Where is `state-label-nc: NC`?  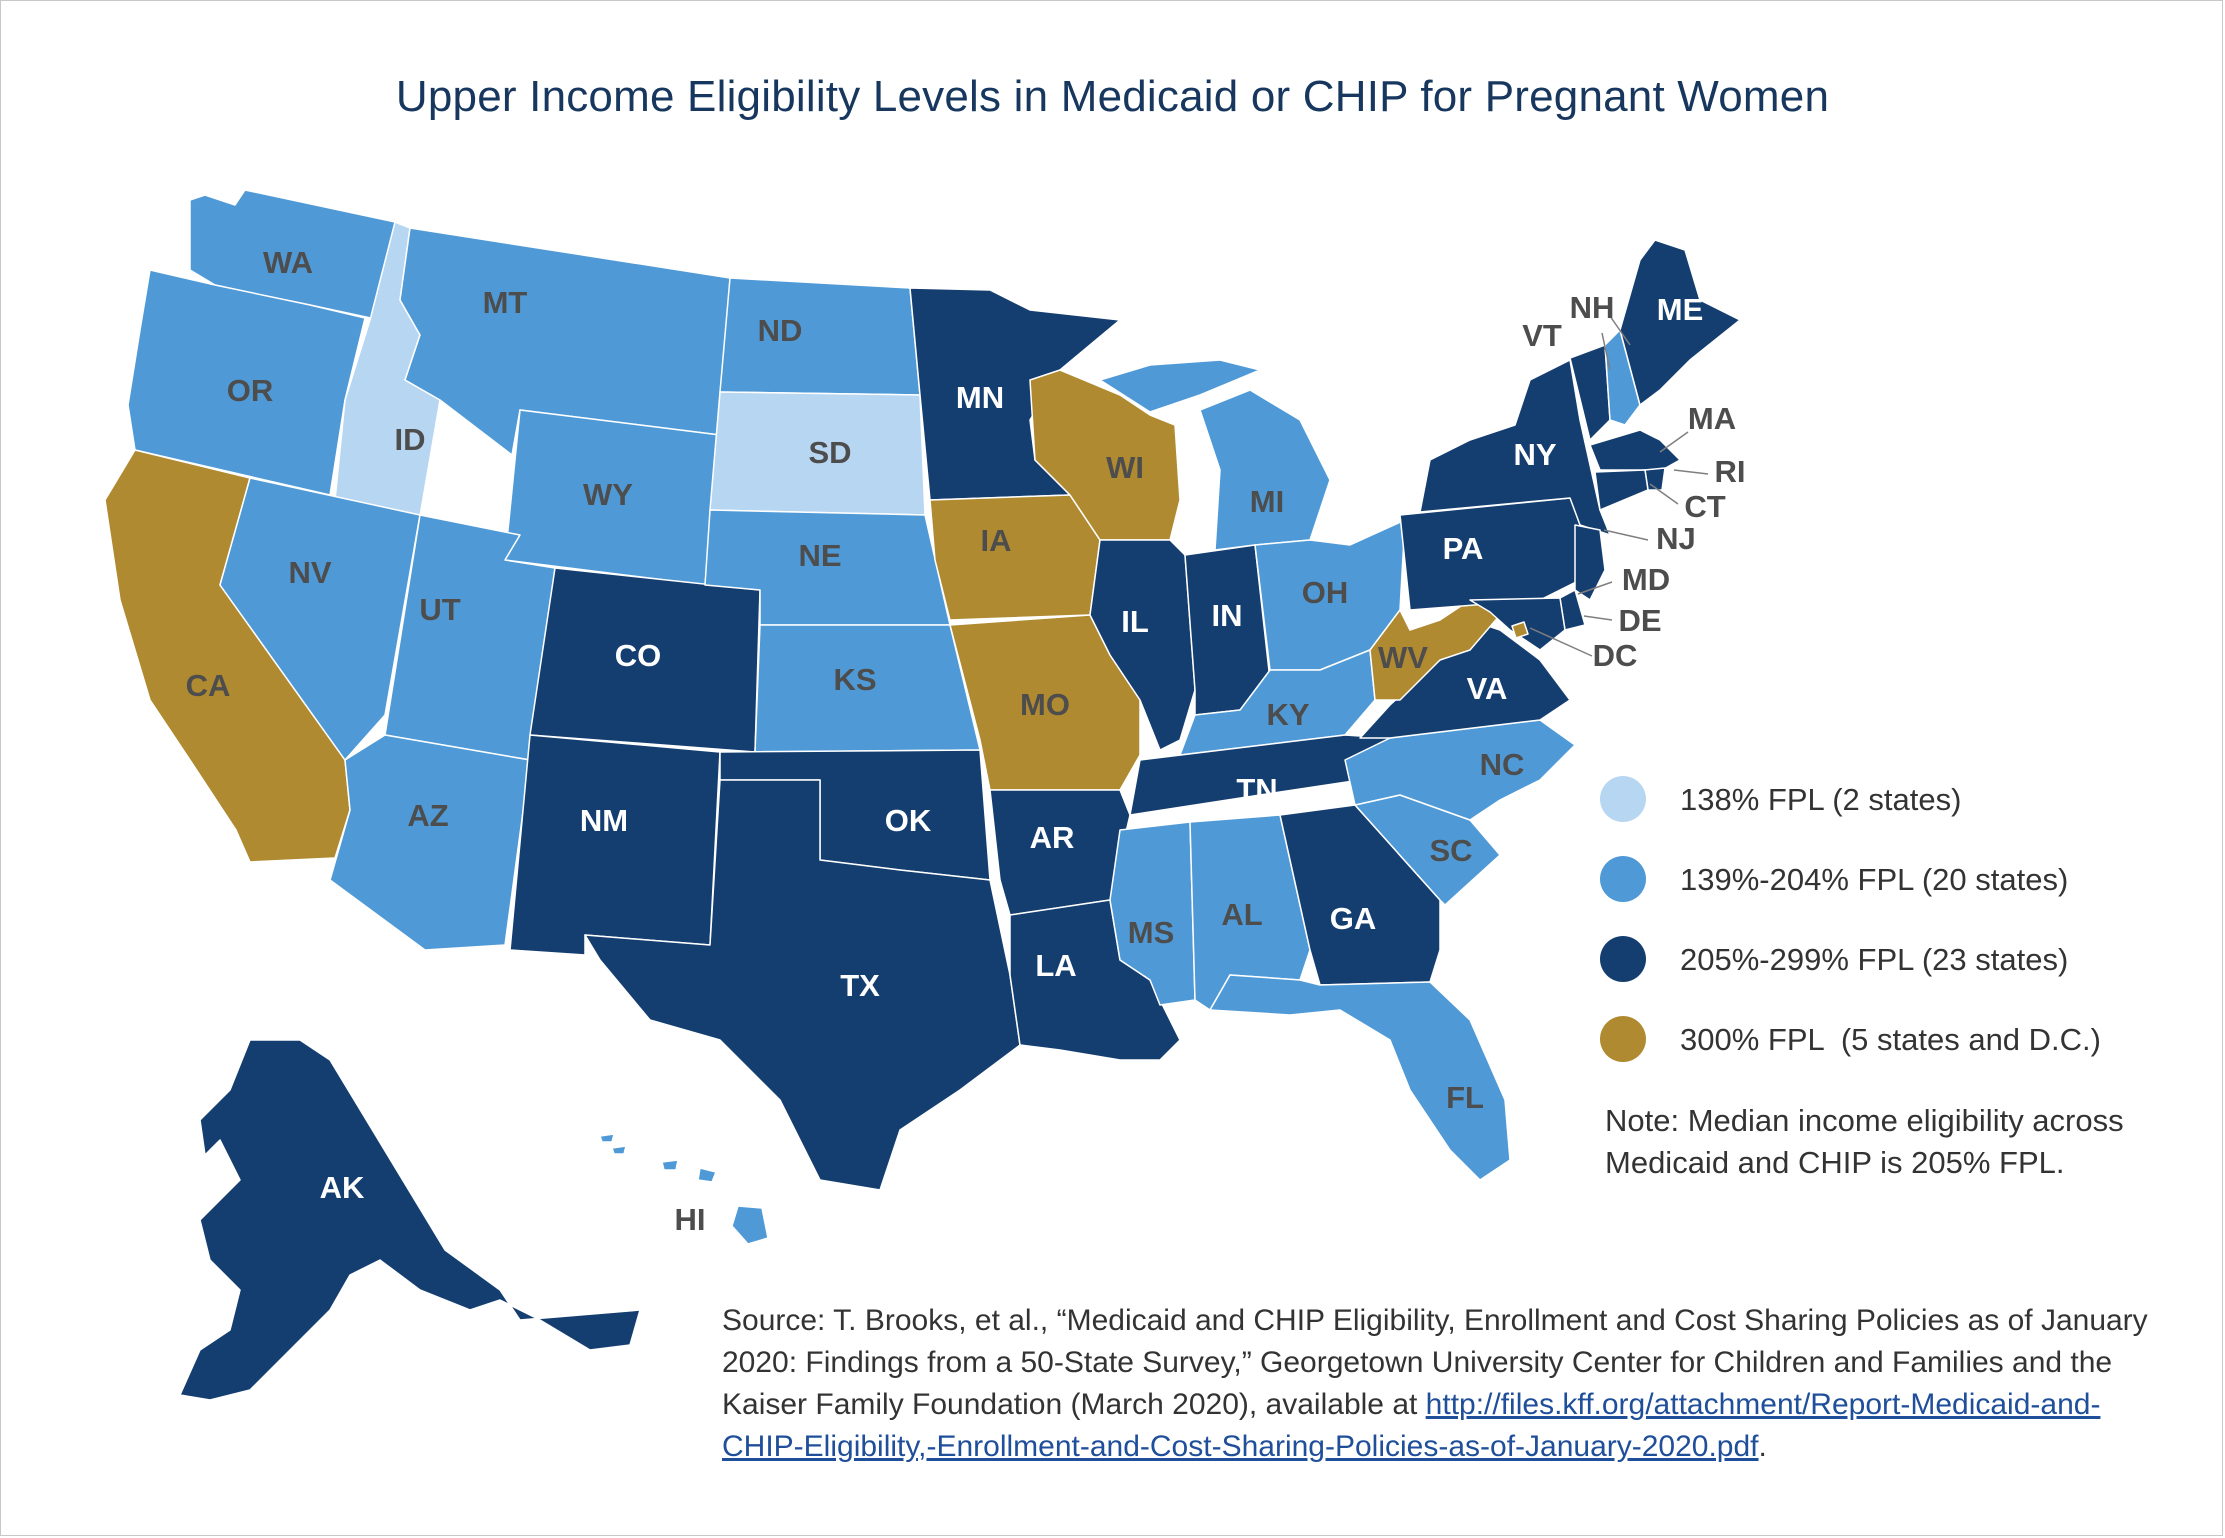 state-label-nc: NC is located at coordinates (1502, 764).